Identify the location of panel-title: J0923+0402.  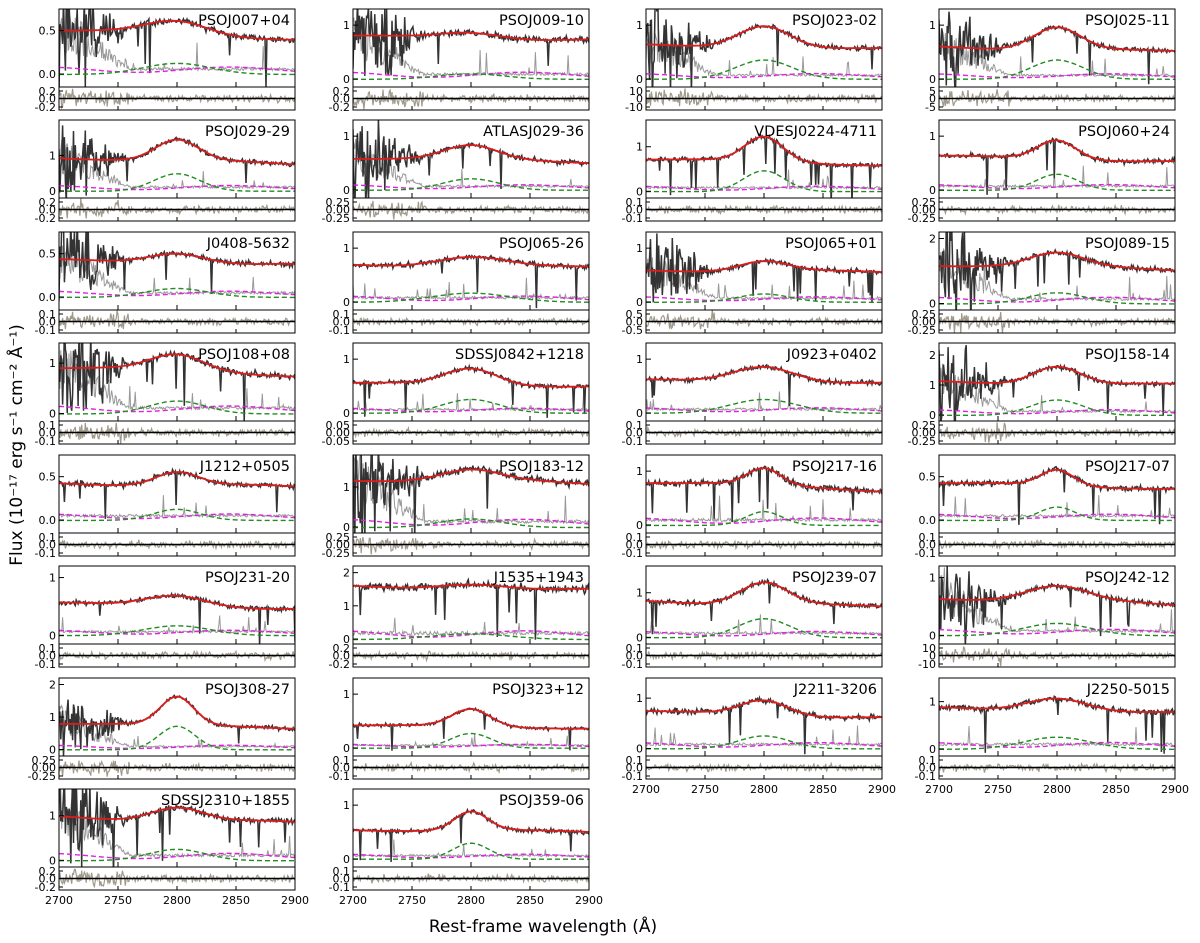
(831, 355).